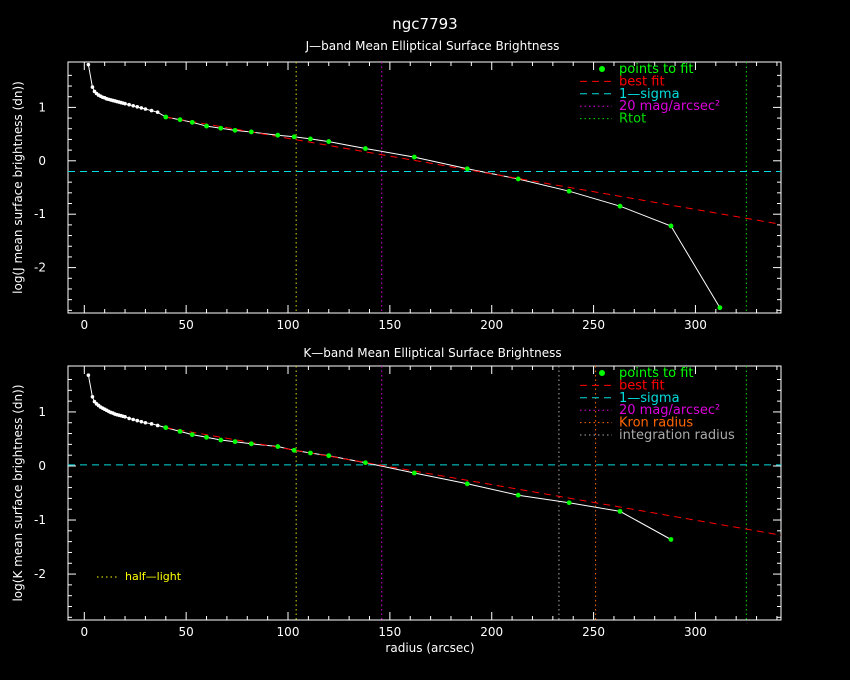 The height and width of the screenshot is (680, 850). What do you see at coordinates (695, 325) in the screenshot?
I see `j-x-tick-label: 300` at bounding box center [695, 325].